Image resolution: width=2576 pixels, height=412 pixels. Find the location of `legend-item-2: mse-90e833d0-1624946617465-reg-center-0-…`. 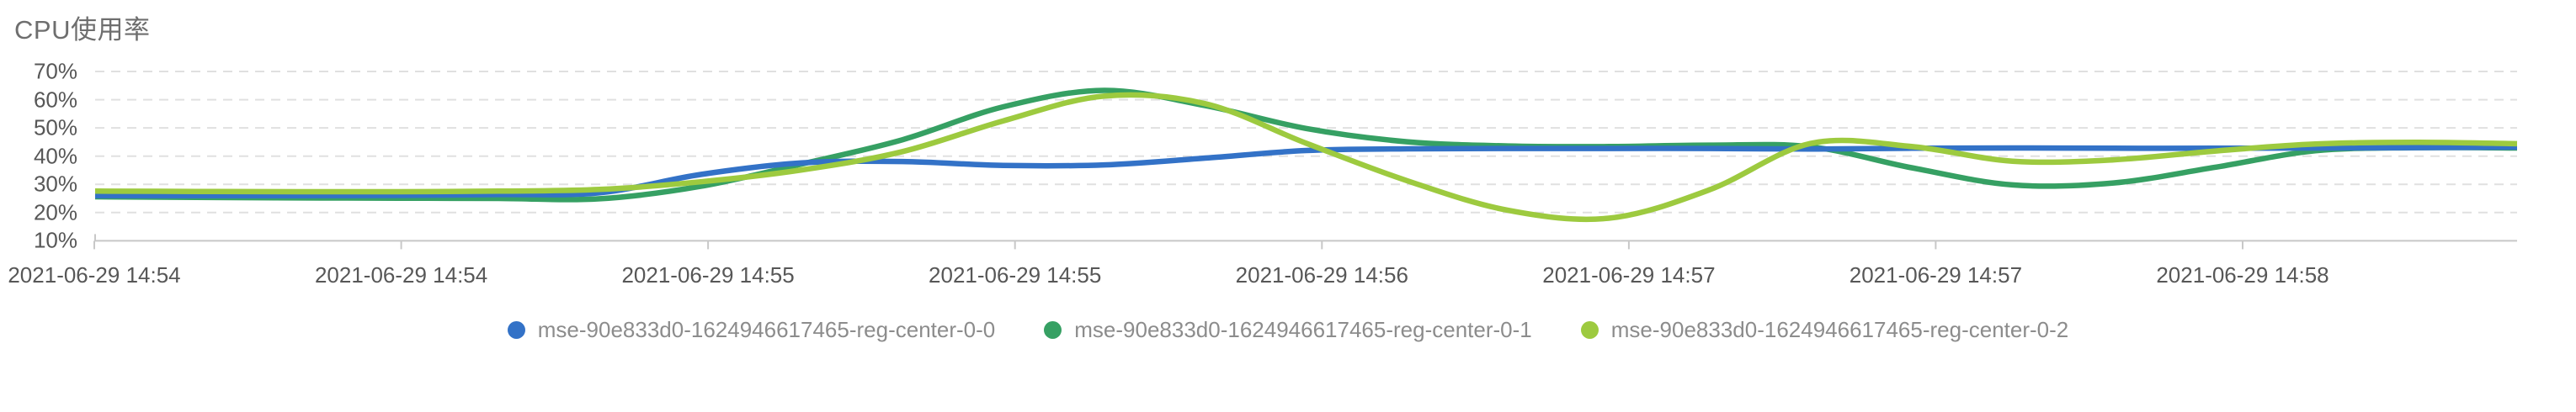

legend-item-2: mse-90e833d0-1624946617465-reg-center-0-… is located at coordinates (1825, 329).